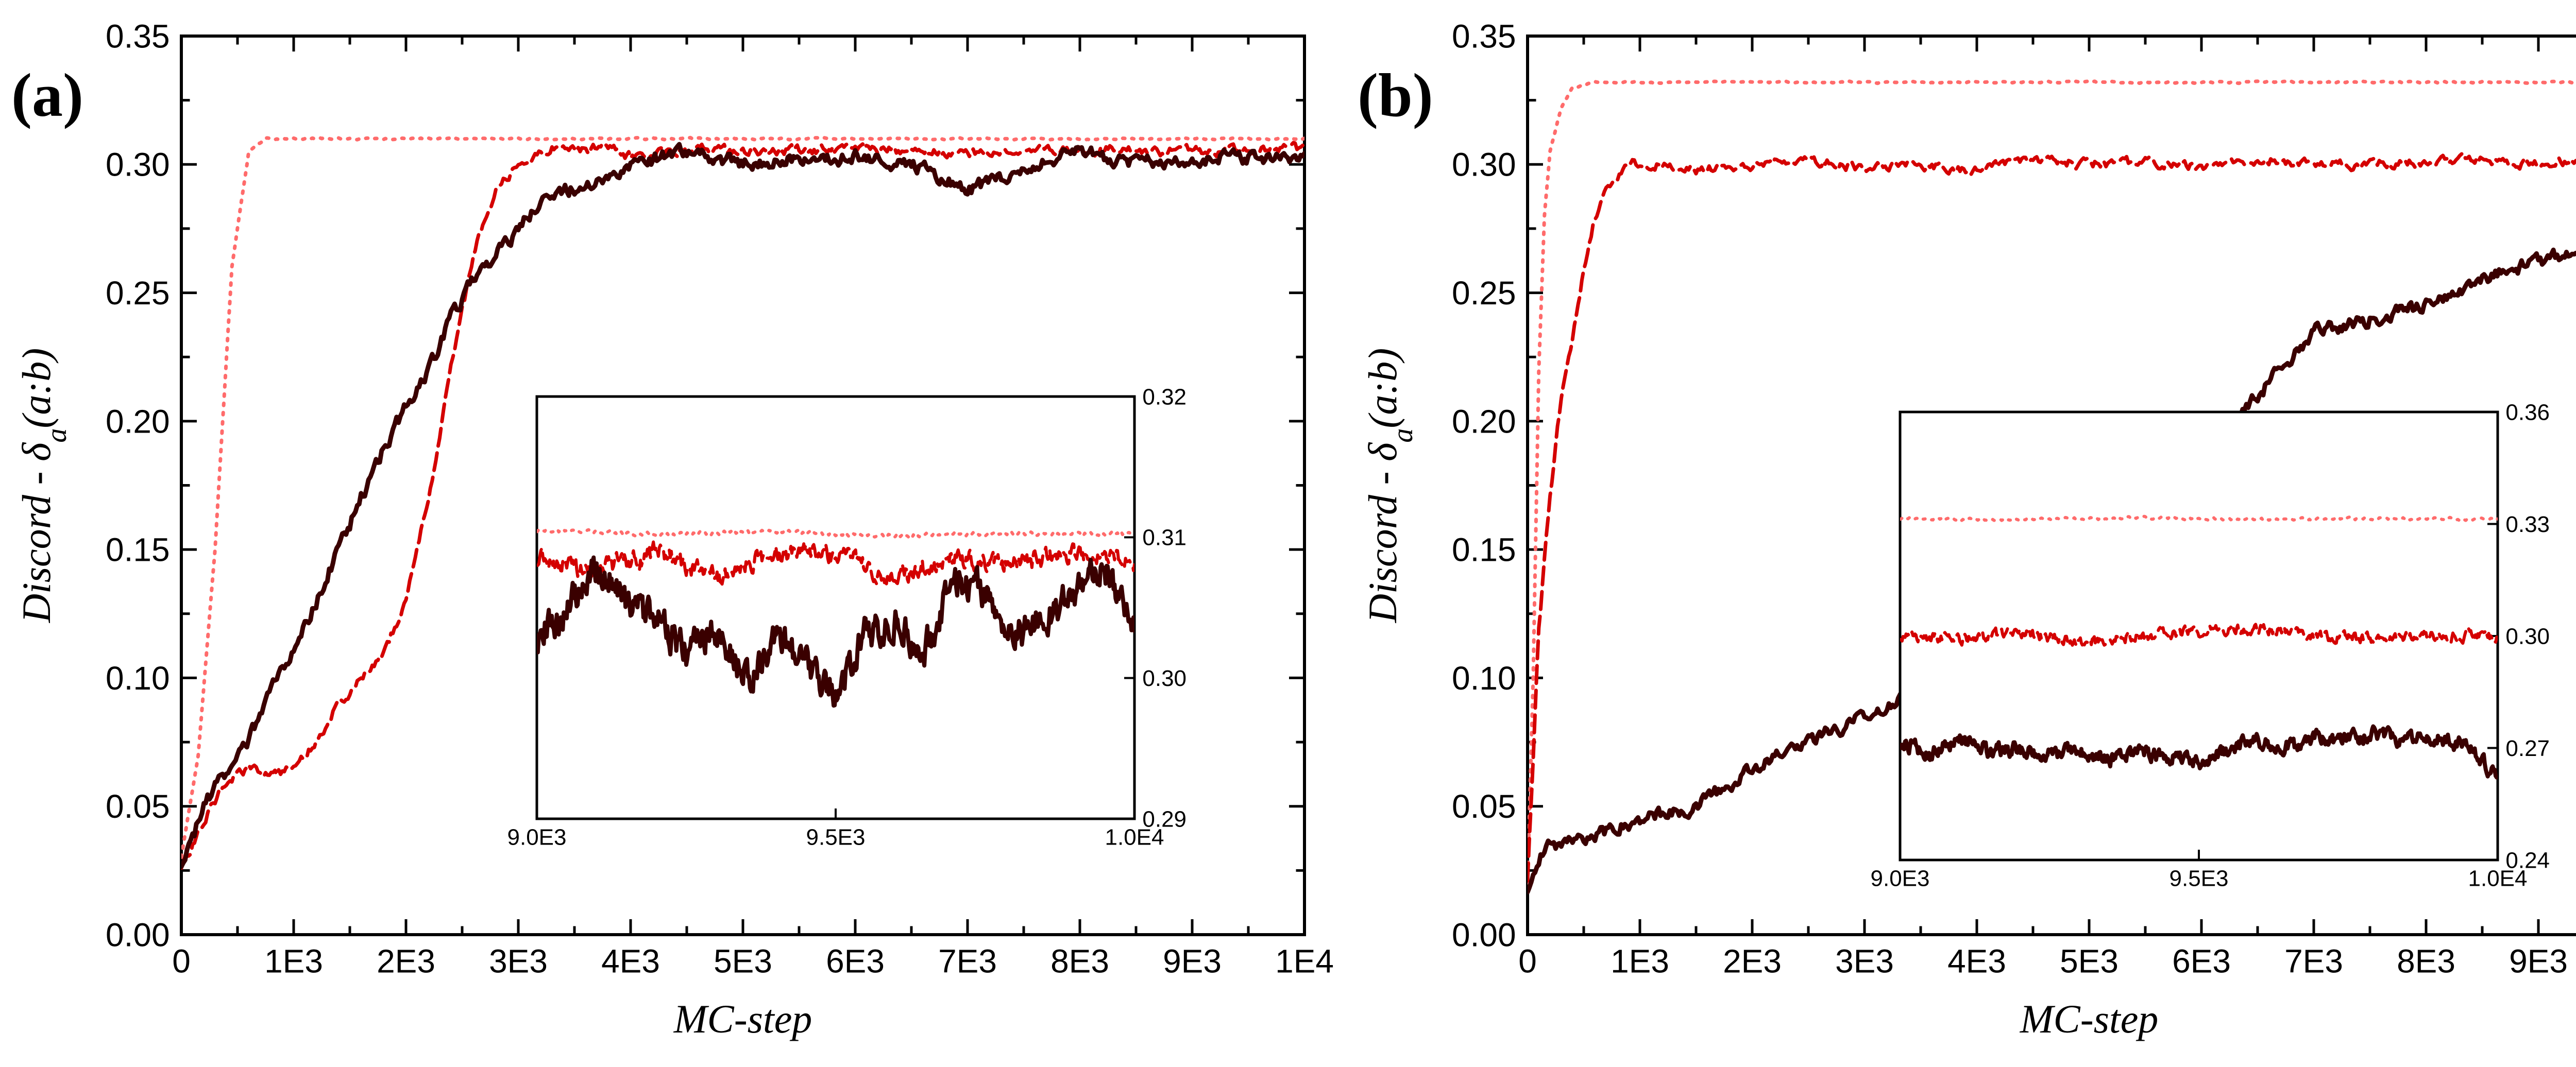  What do you see at coordinates (47, 95) in the screenshot?
I see `panel-label: (a)` at bounding box center [47, 95].